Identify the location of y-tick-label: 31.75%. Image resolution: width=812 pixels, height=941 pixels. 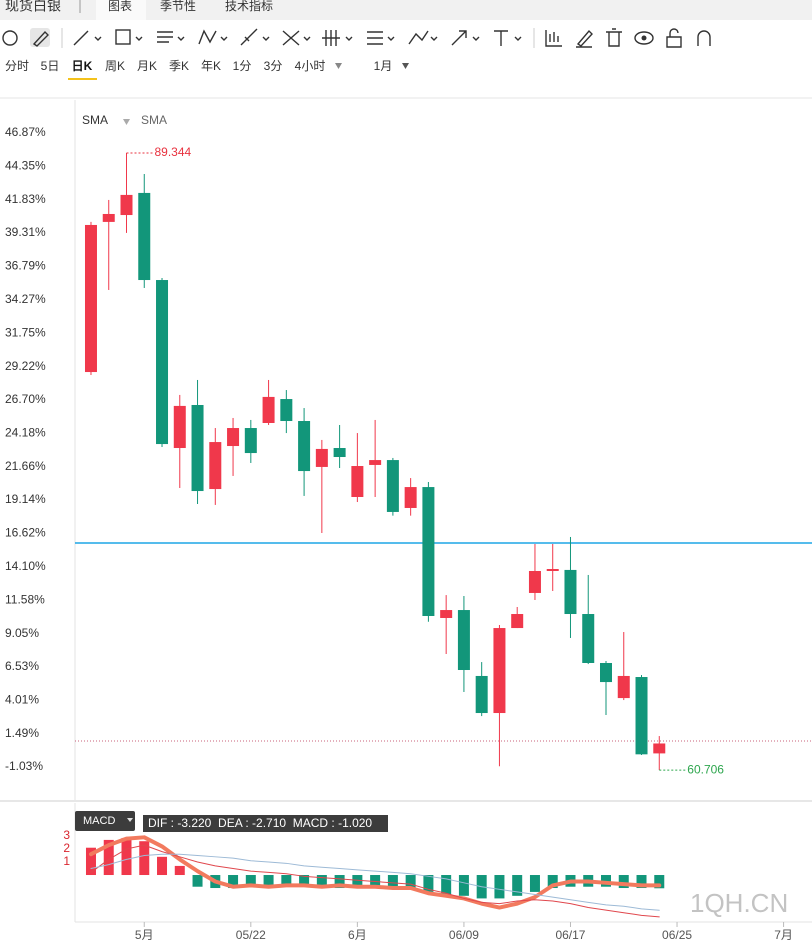
(25, 332).